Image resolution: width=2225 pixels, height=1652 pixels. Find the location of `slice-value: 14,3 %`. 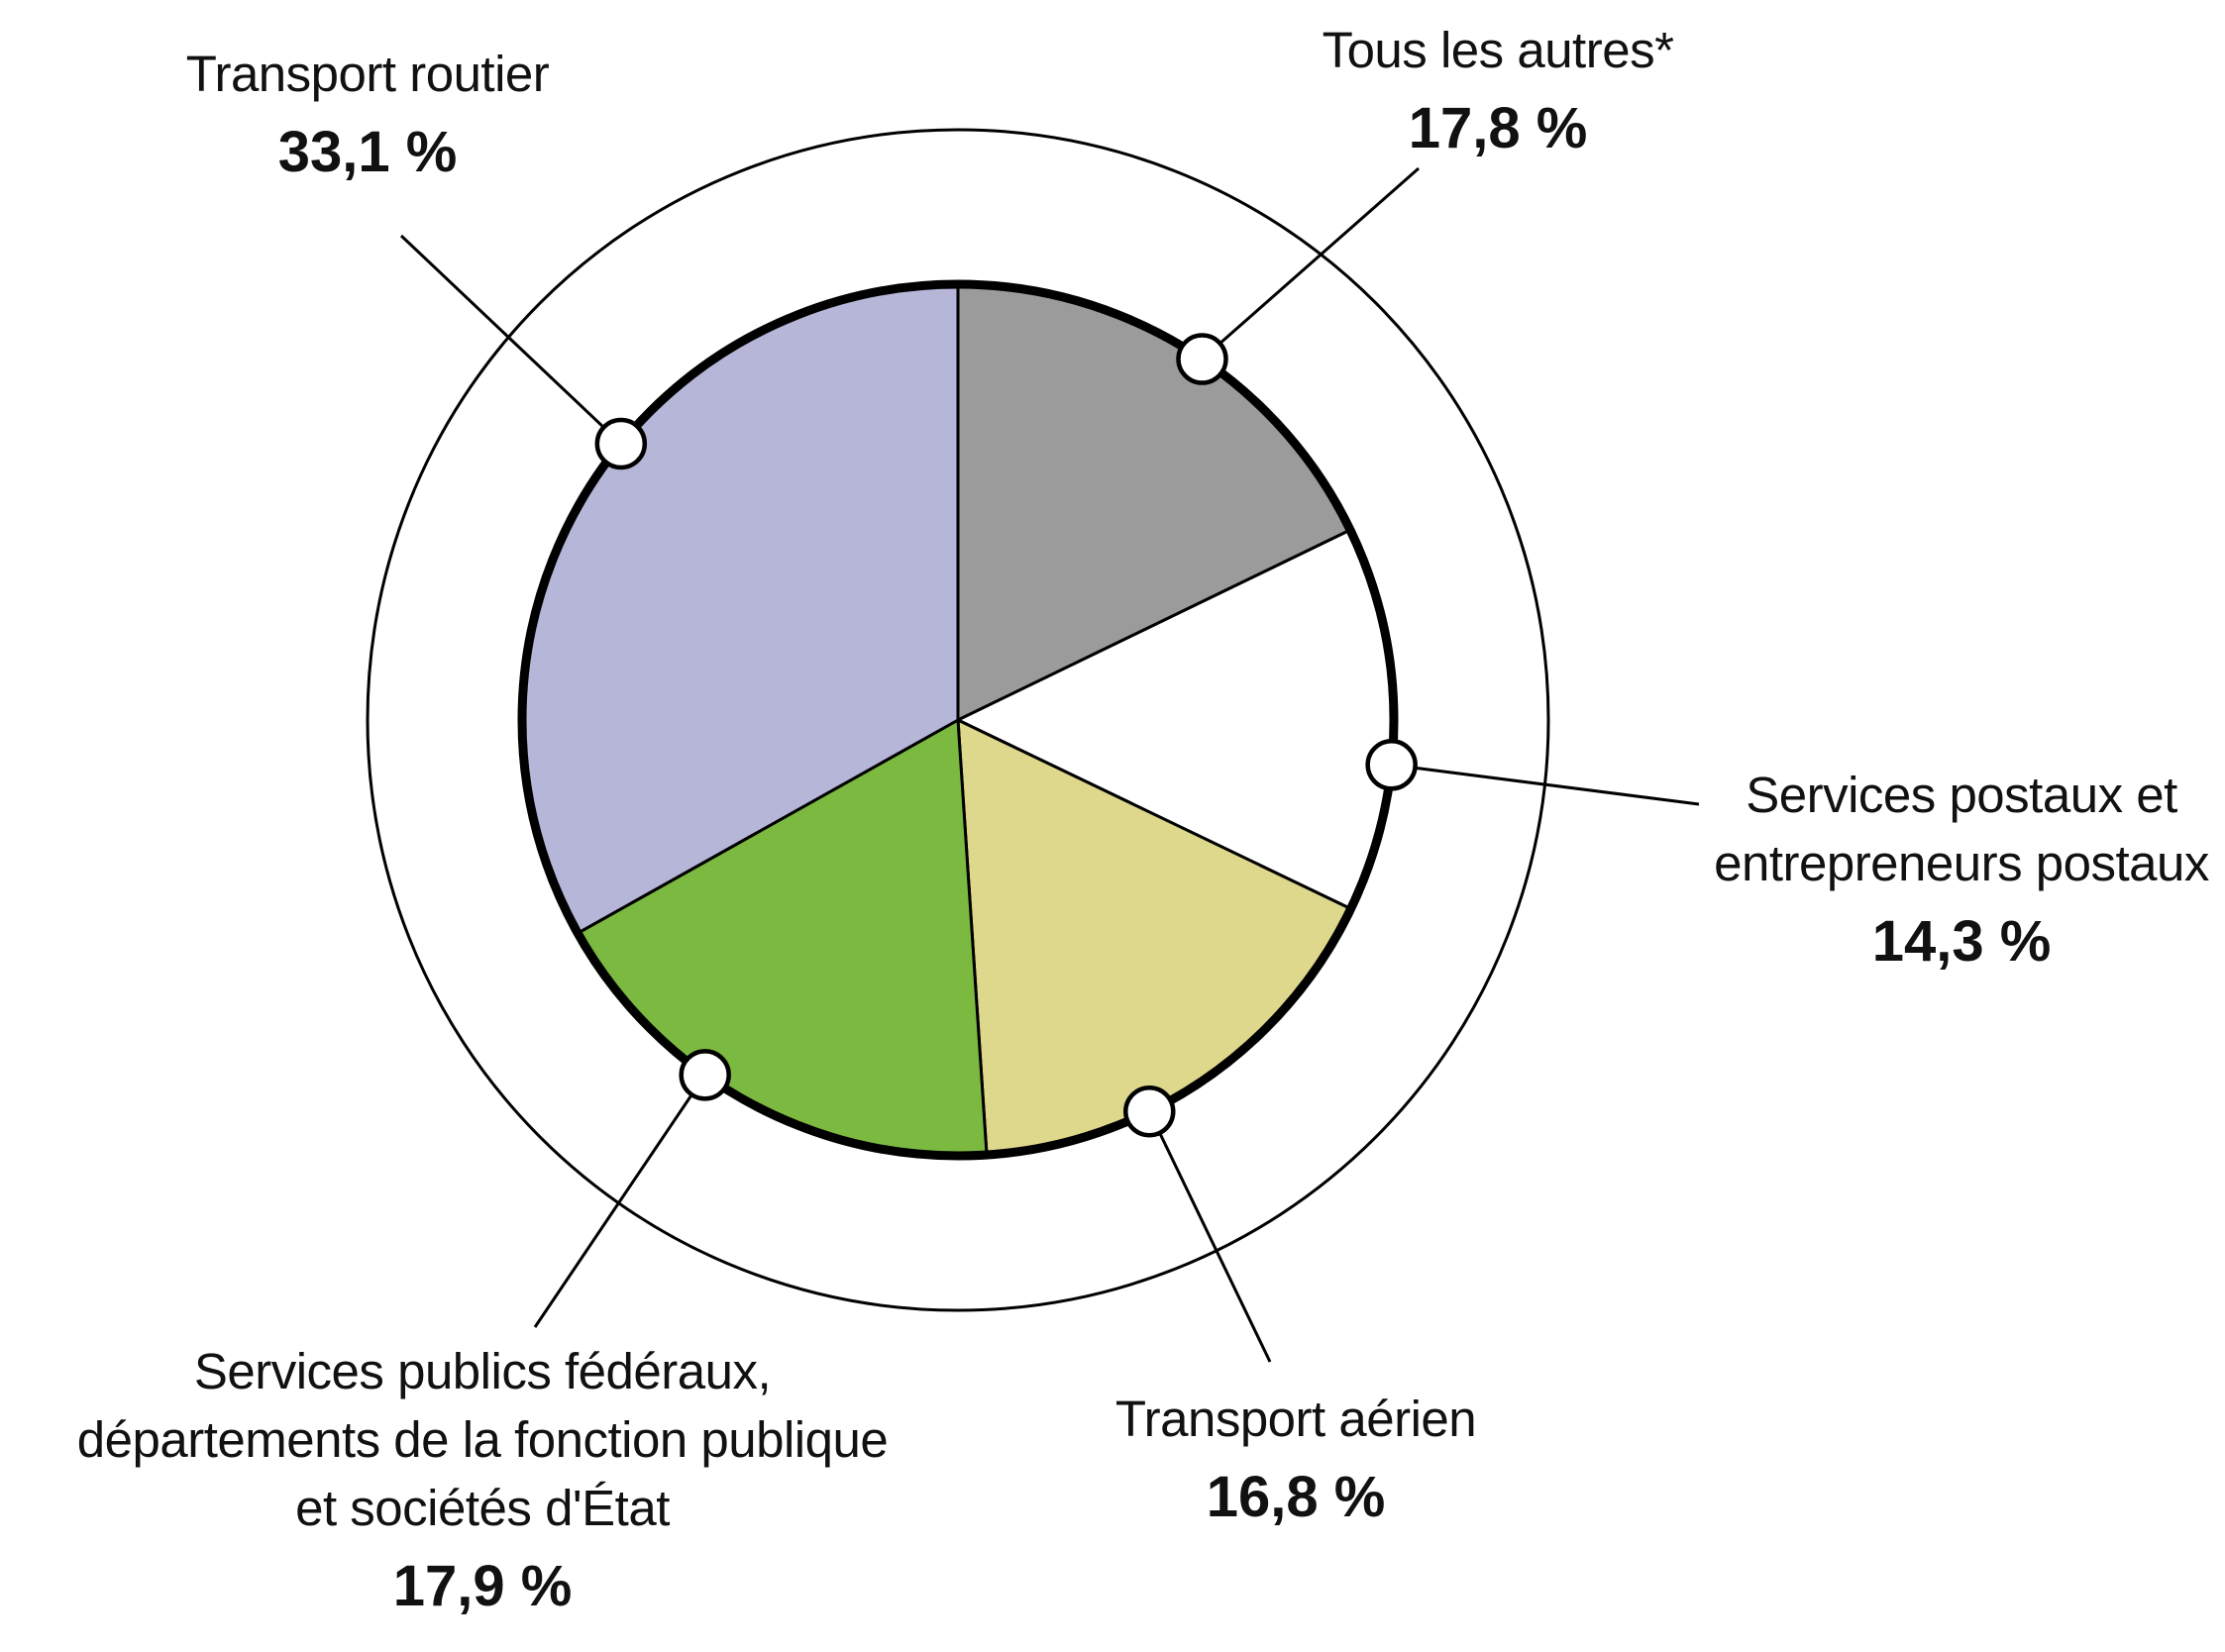

slice-value: 14,3 % is located at coordinates (1962, 941).